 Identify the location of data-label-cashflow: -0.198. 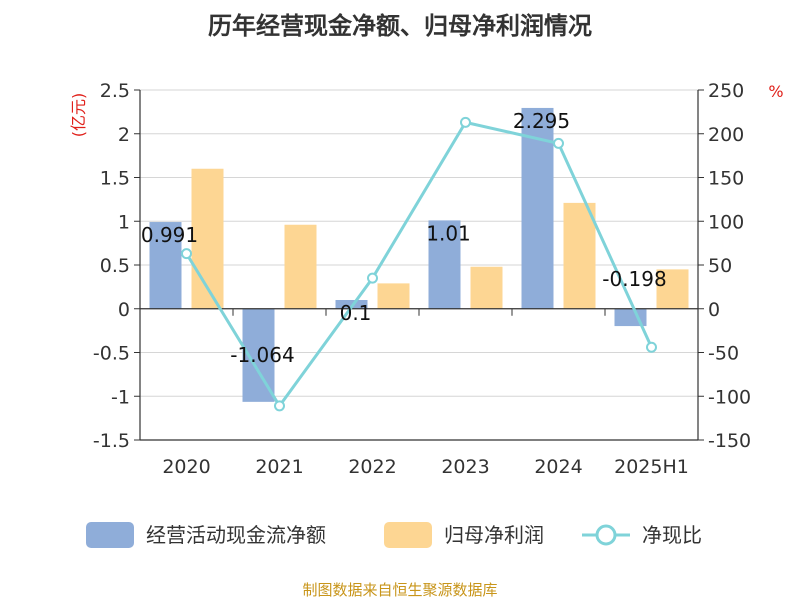
(634, 279).